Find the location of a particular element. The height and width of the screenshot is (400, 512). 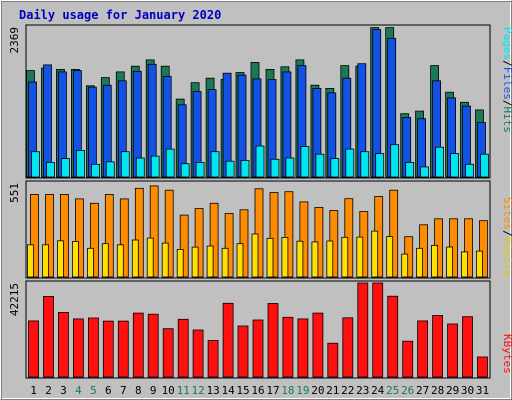

x-tick-label-day-21: 21 is located at coordinates (332, 390).